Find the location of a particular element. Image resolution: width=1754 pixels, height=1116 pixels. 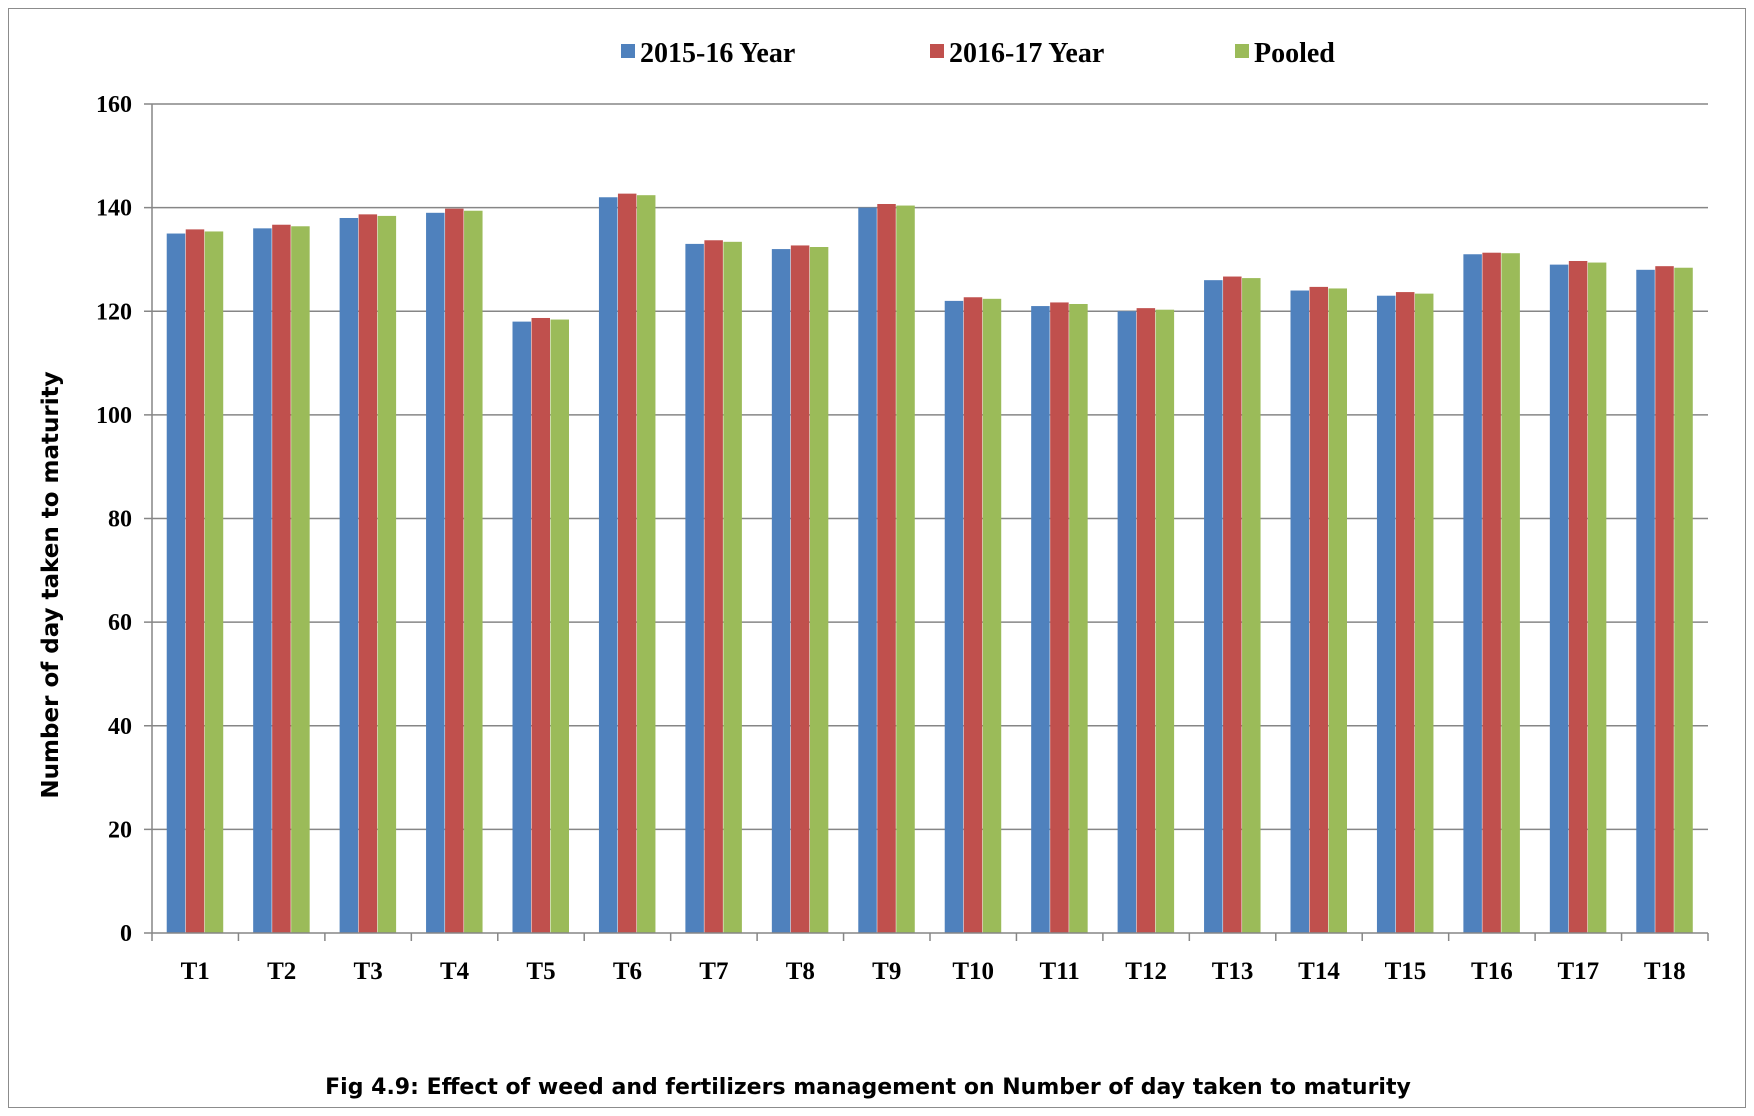

legend-label-series-2: 2016-17 Year is located at coordinates (1026, 53).